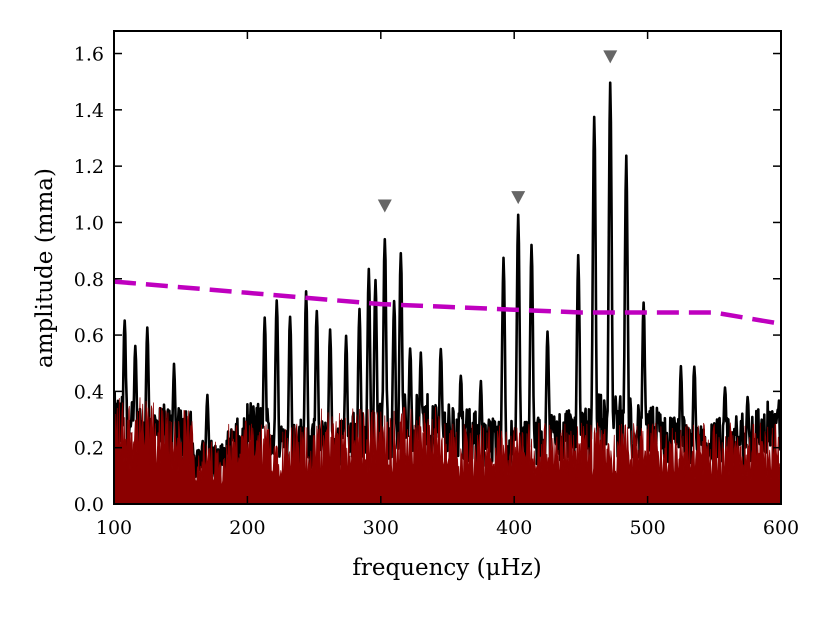 The height and width of the screenshot is (623, 830). Describe the element at coordinates (89, 223) in the screenshot. I see `y-tick-label: 1.0` at that location.